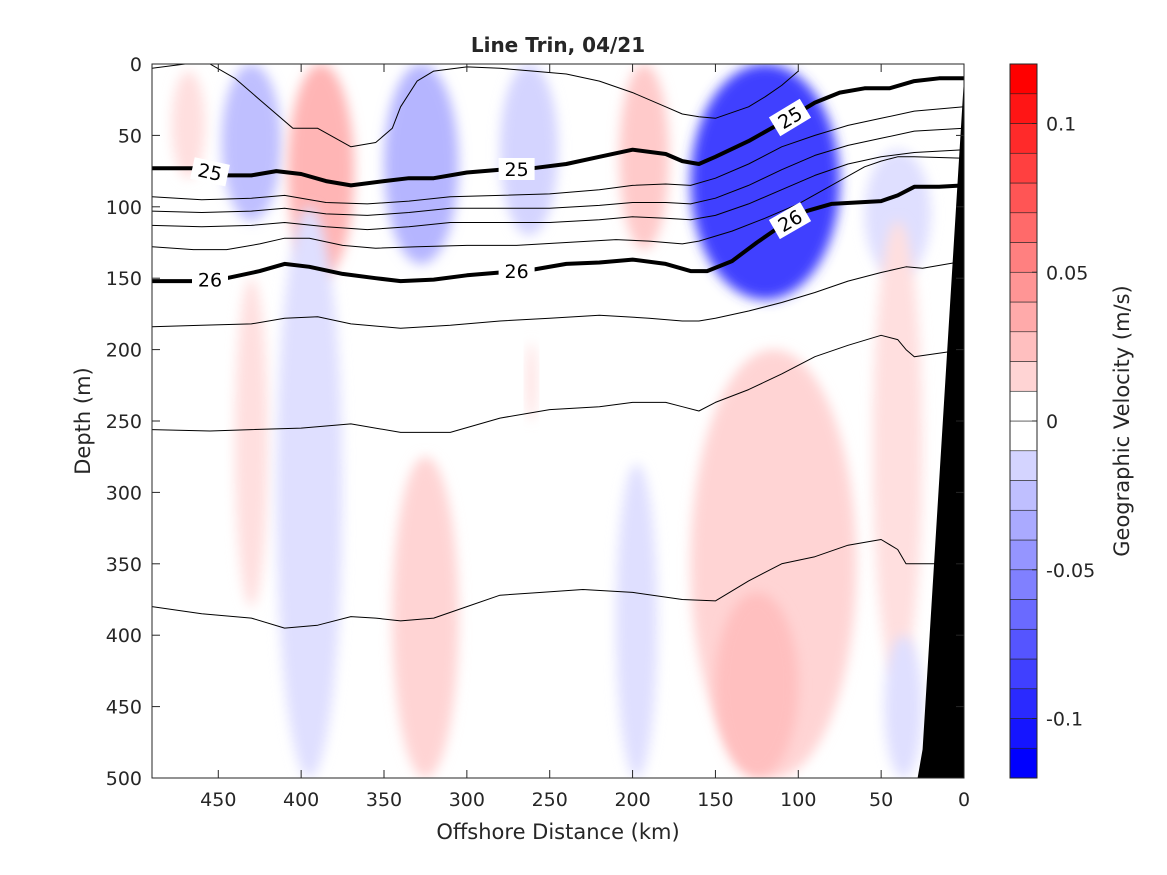 The width and height of the screenshot is (1167, 875). I want to click on contour-label-26-0: 26, so click(210, 280).